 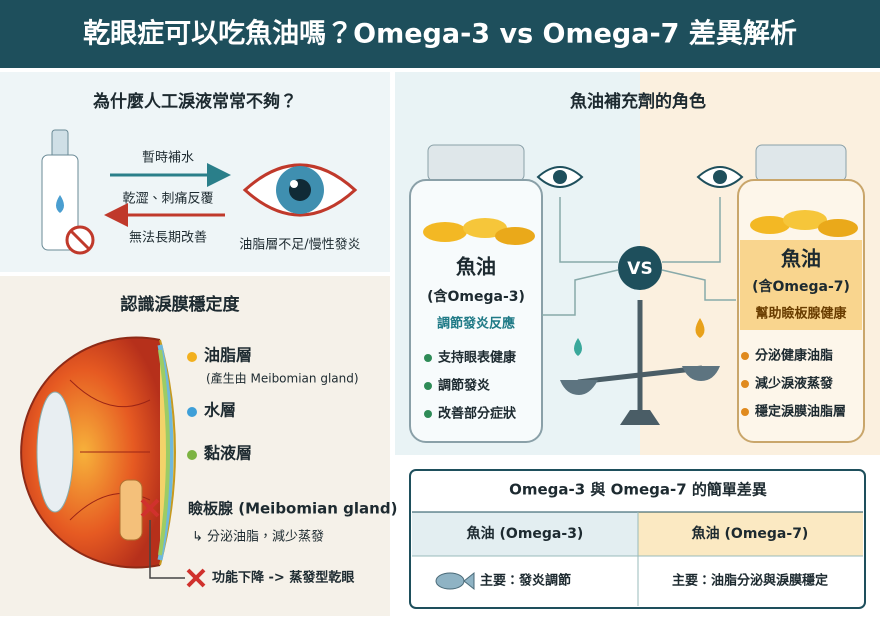 I want to click on bottle-sub: (含Omega-3), so click(x=476, y=296).